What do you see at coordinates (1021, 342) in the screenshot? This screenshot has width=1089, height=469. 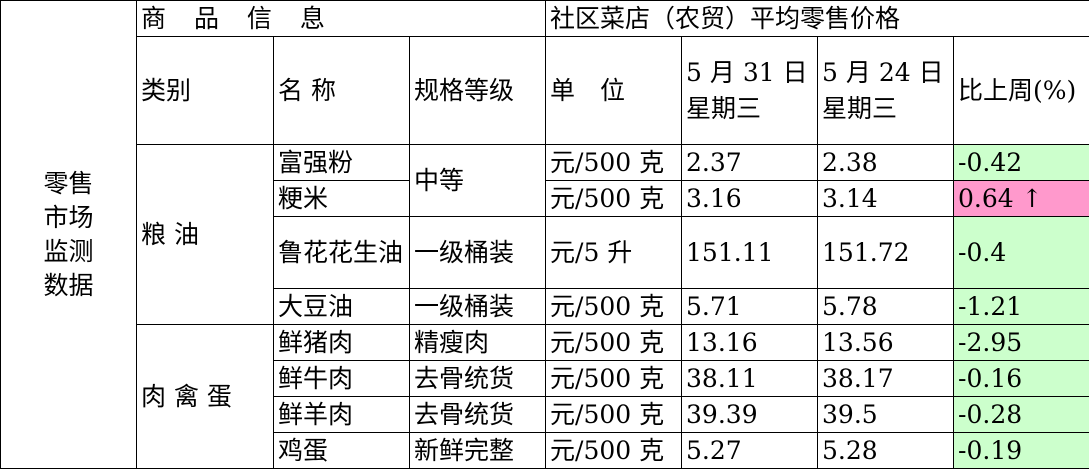 I see `change-cell: -2.95` at bounding box center [1021, 342].